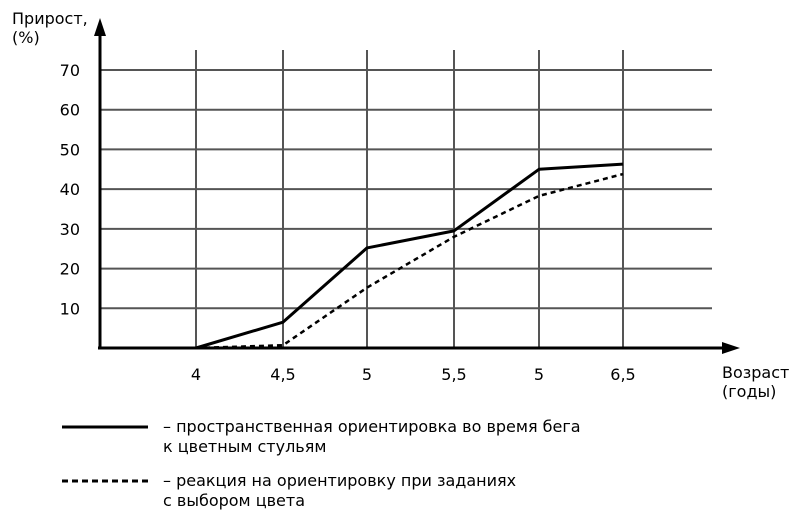  I want to click on y-tick-label: 50, so click(70, 149).